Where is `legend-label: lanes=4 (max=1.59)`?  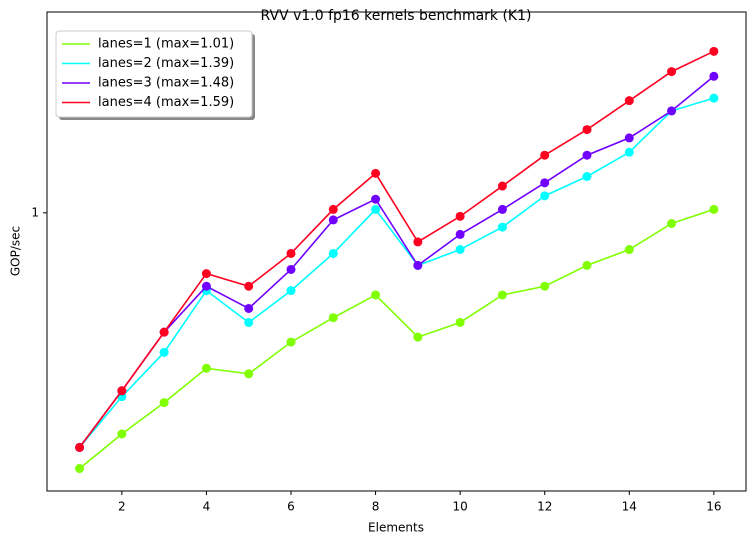 legend-label: lanes=4 (max=1.59) is located at coordinates (166, 102).